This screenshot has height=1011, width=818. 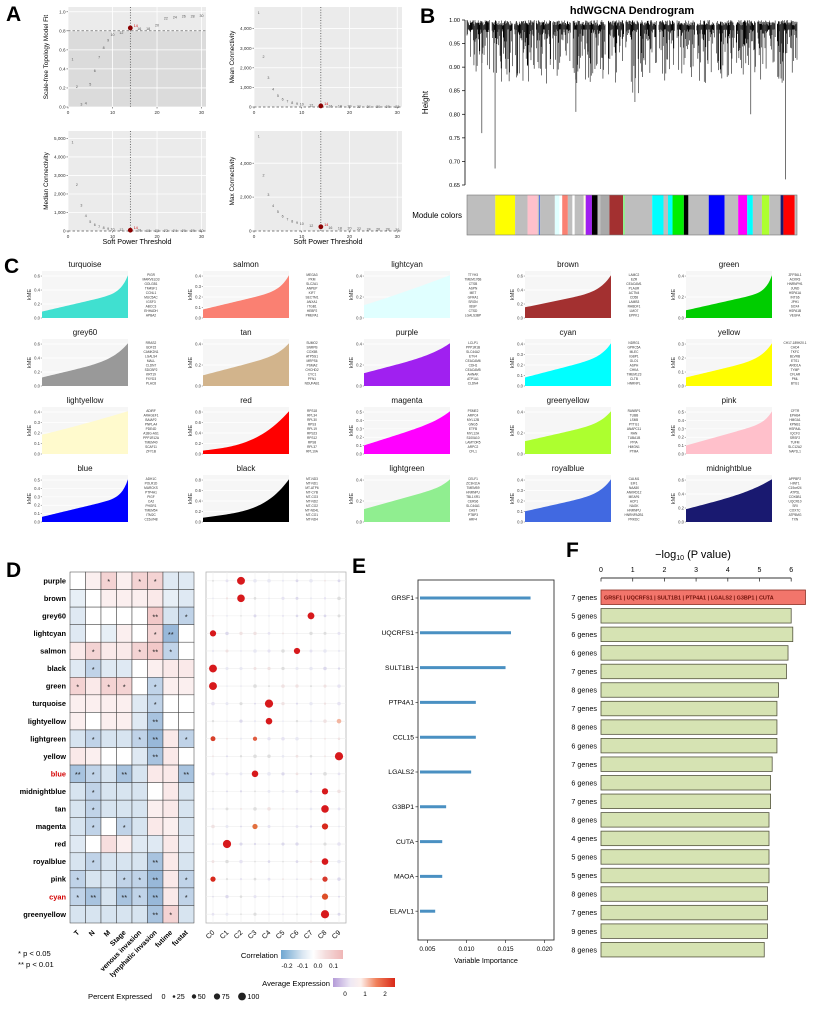 What do you see at coordinates (278, 756) in the screenshot?
I see `dotplot-row-yellow` at bounding box center [278, 756].